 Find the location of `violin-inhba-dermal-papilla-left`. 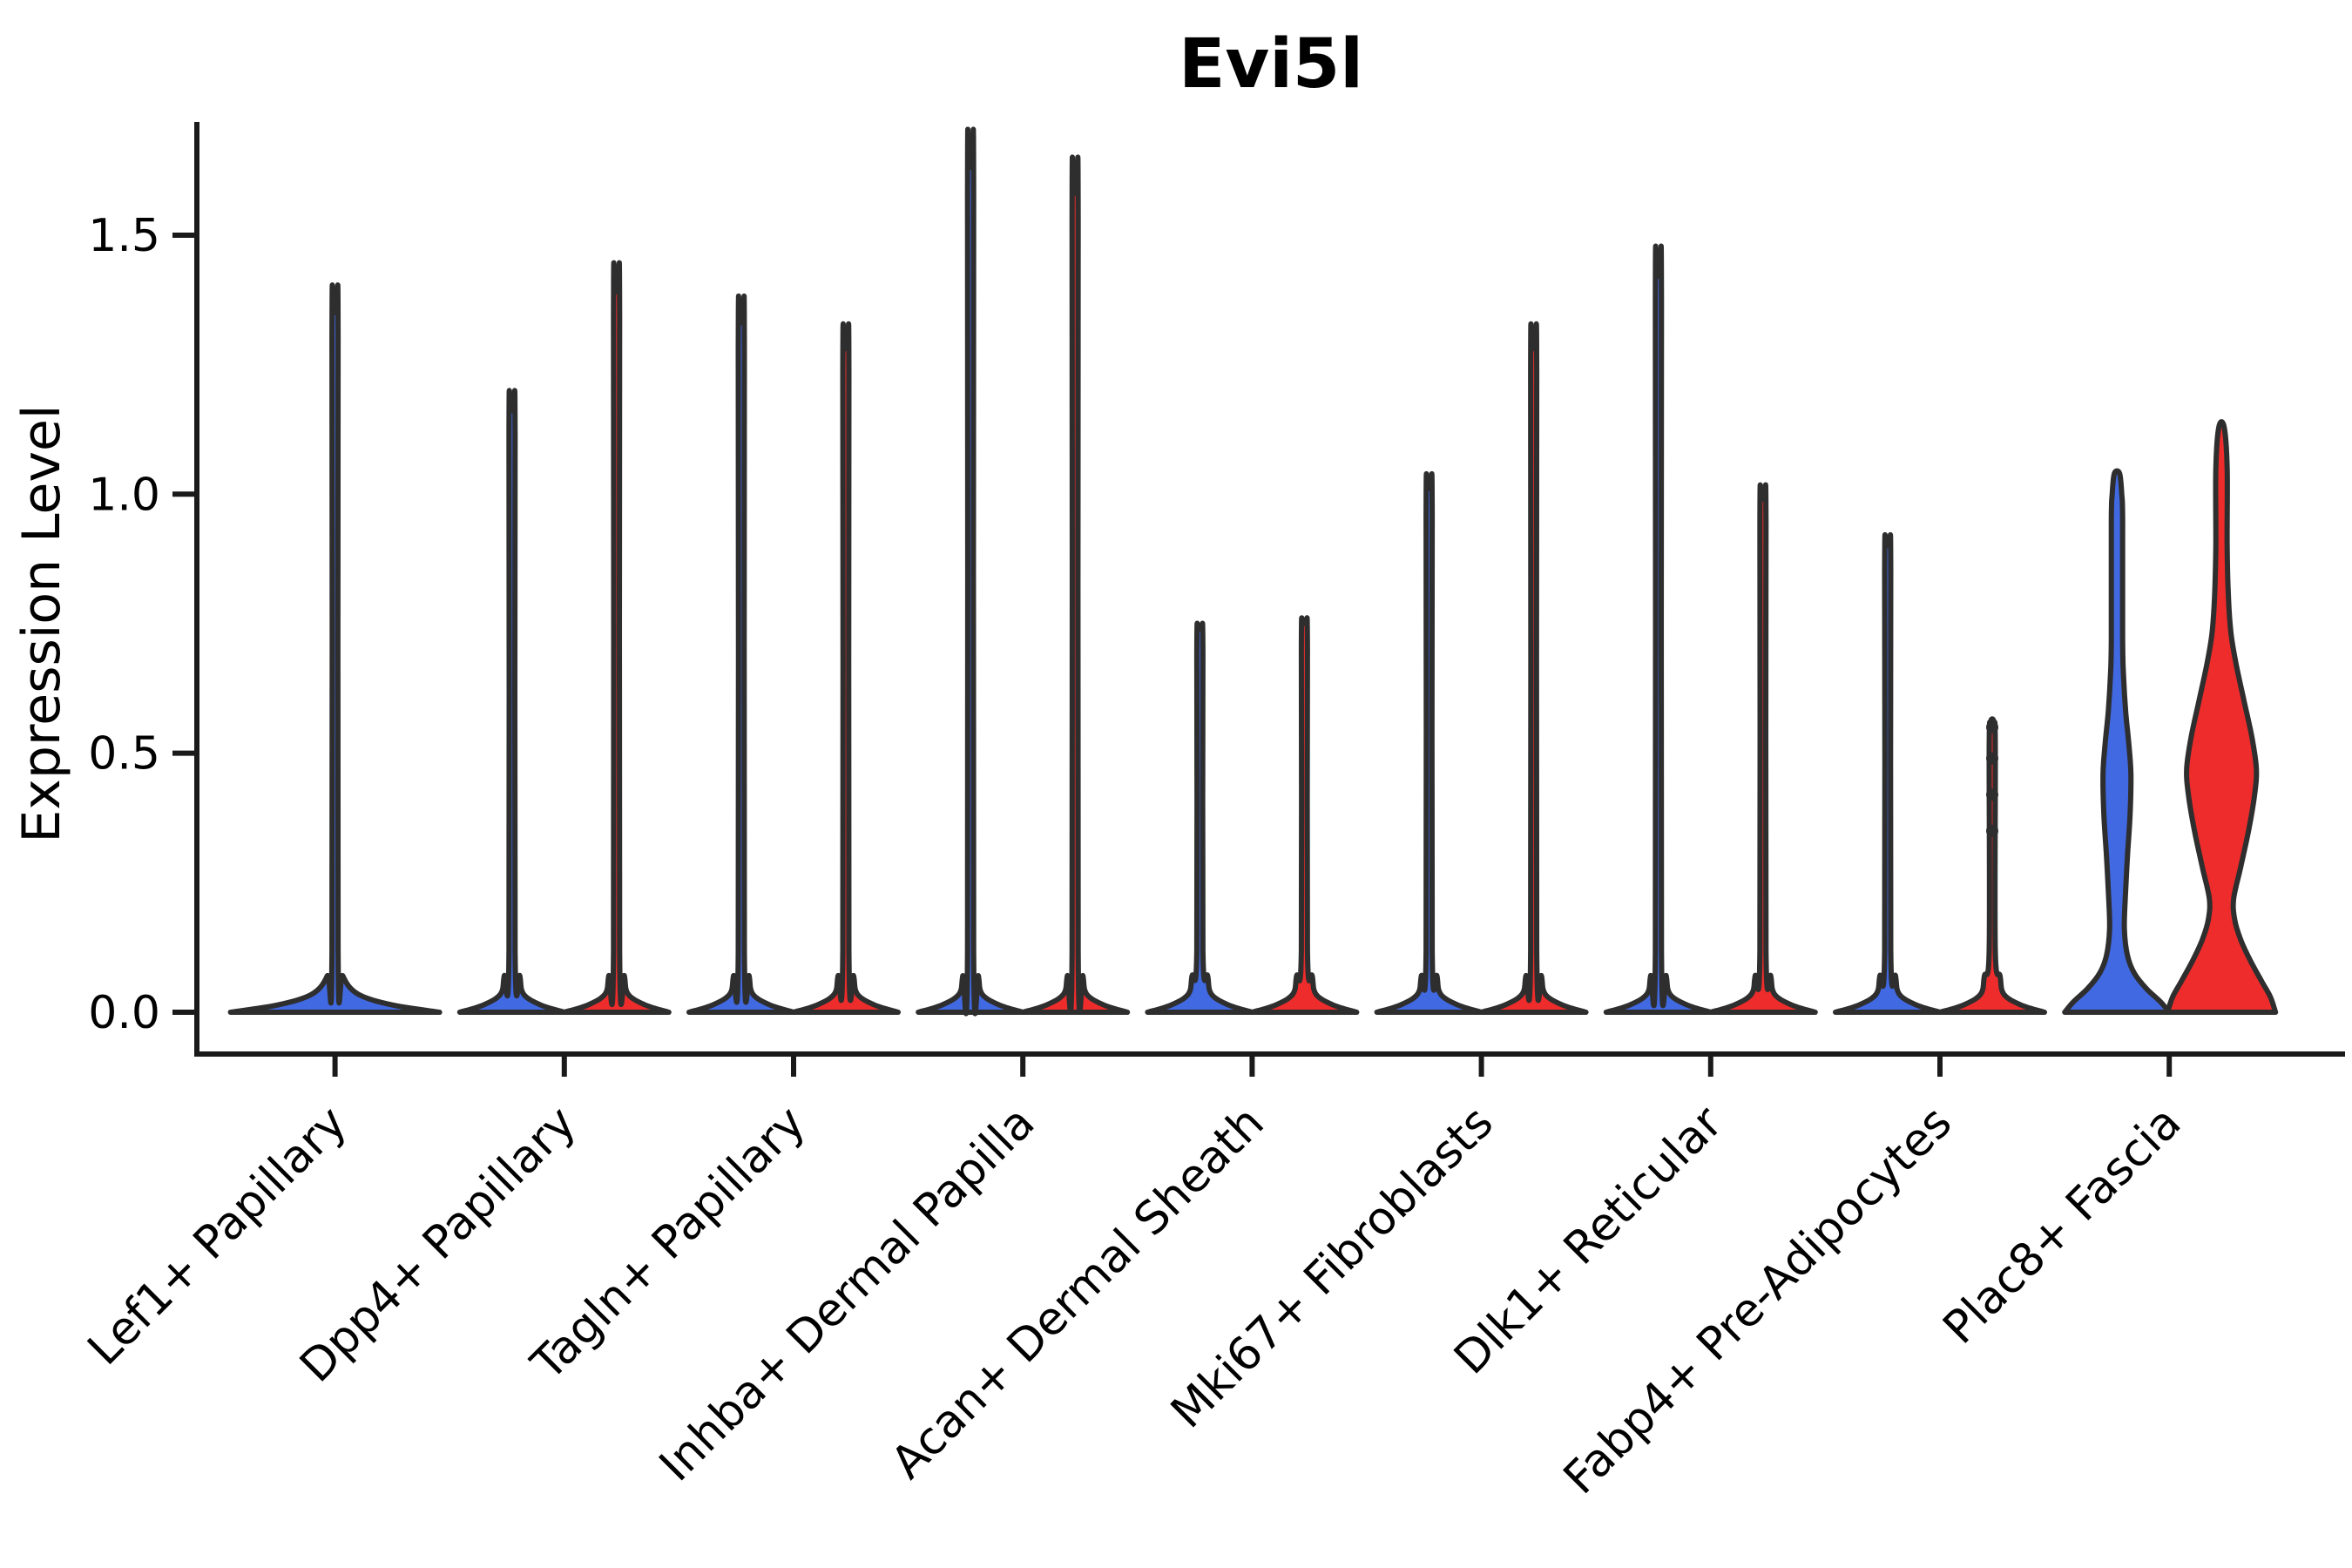

violin-inhba-dermal-papilla-left is located at coordinates (971, 571).